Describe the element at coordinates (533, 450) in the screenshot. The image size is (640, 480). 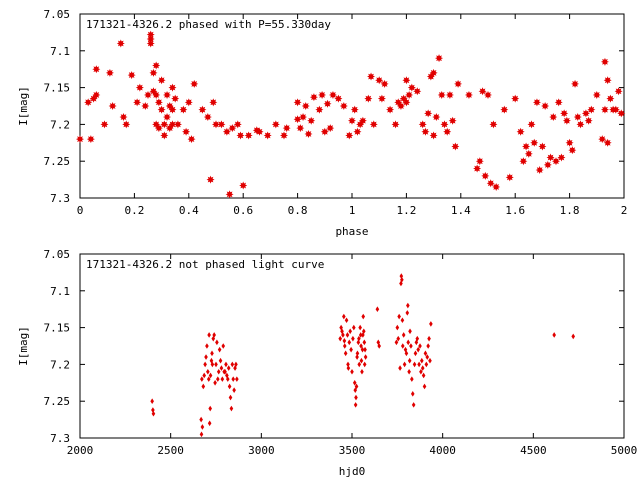
I see `unphased-x-tick-label: 4500` at that location.